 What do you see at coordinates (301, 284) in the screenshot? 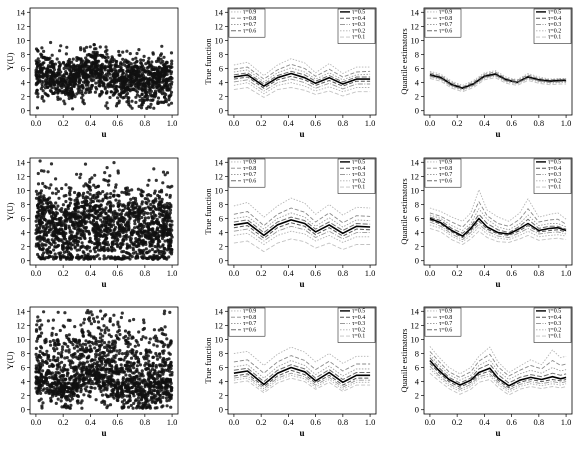
I see `x-axis-label: u` at bounding box center [301, 284].